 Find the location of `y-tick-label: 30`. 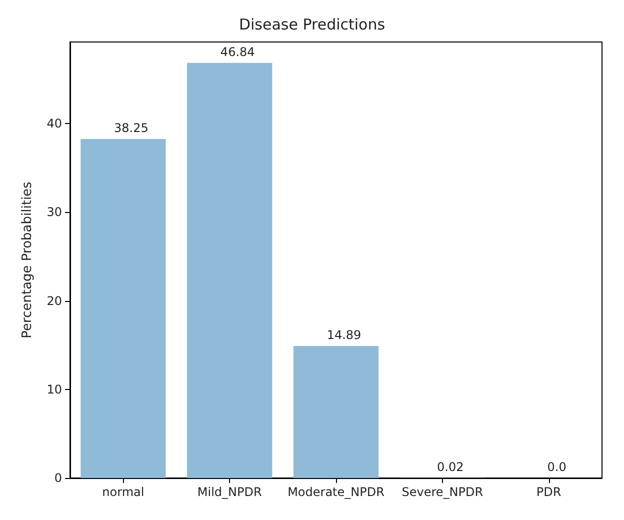

y-tick-label: 30 is located at coordinates (54, 212).